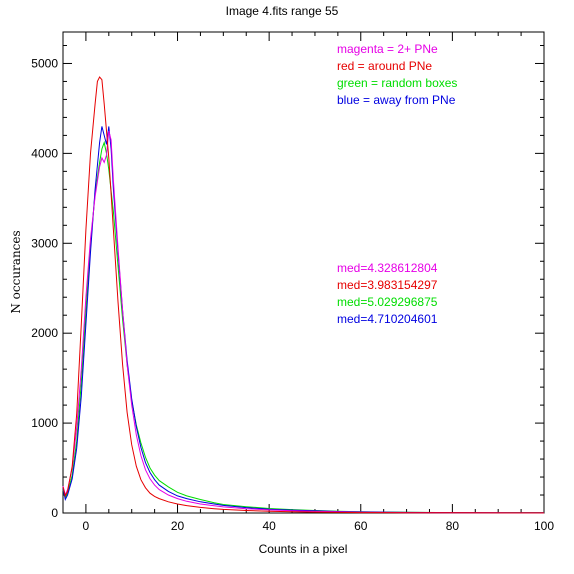 The height and width of the screenshot is (574, 574). What do you see at coordinates (387, 49) in the screenshot?
I see `legend-entry: magenta = 2+ PNe` at bounding box center [387, 49].